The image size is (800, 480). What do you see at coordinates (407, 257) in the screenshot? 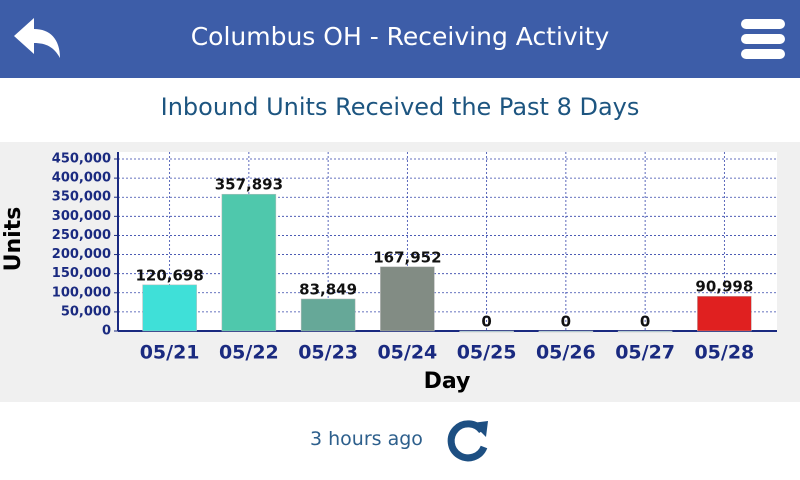
I see `data-label: 167,952` at bounding box center [407, 257].